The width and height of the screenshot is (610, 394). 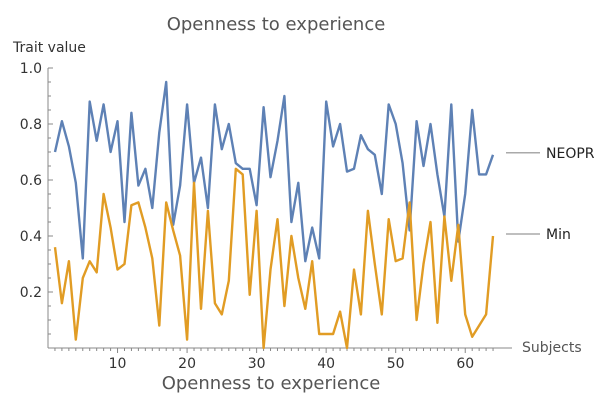 What do you see at coordinates (31, 181) in the screenshot?
I see `y-tick-label: 0.6` at bounding box center [31, 181].